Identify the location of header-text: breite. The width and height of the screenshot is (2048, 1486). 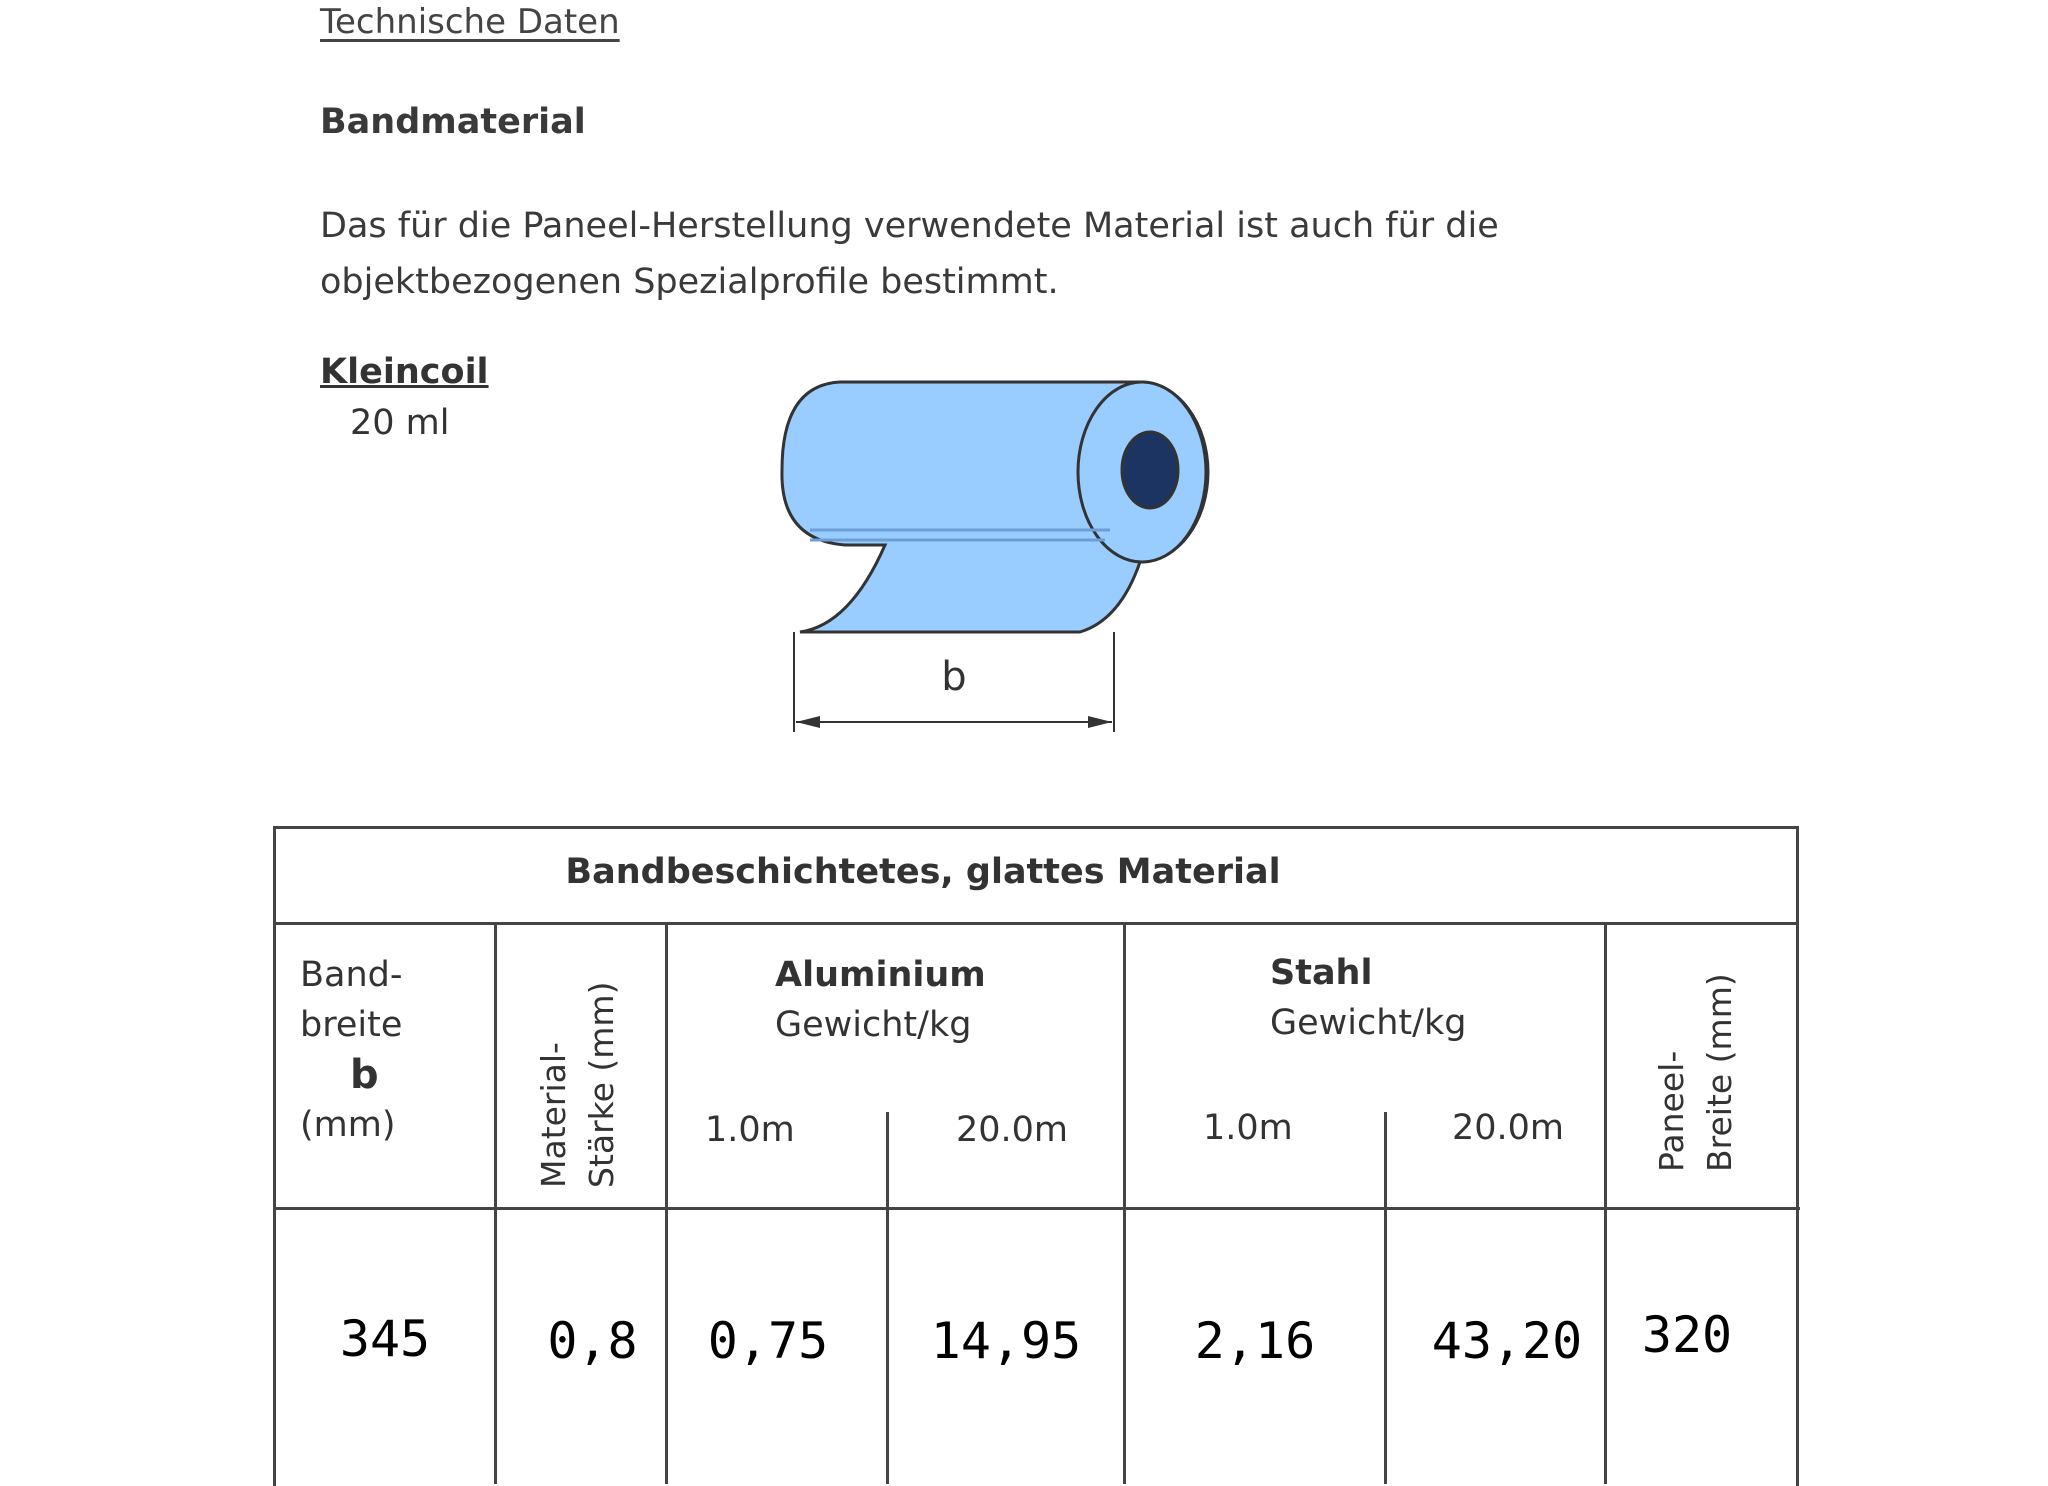
(351, 1025).